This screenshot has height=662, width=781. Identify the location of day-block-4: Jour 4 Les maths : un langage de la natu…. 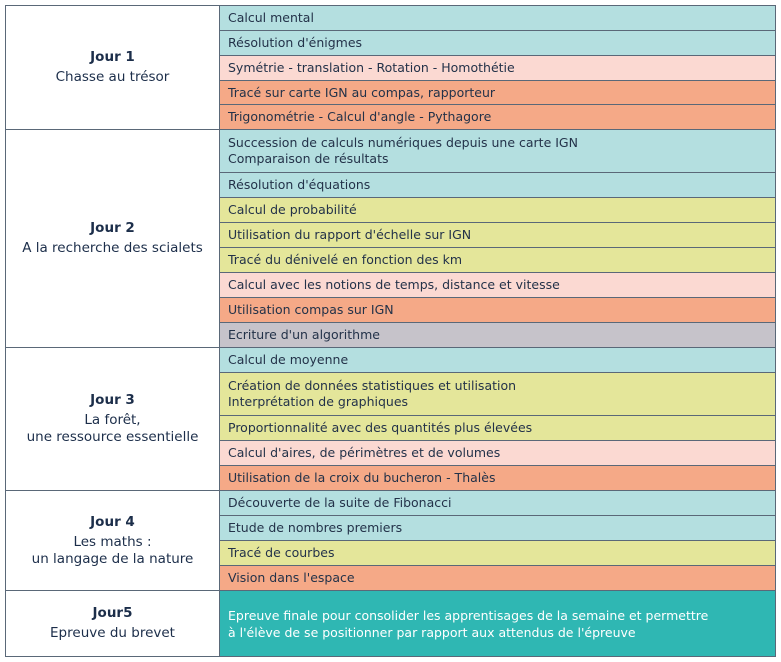
(390, 541).